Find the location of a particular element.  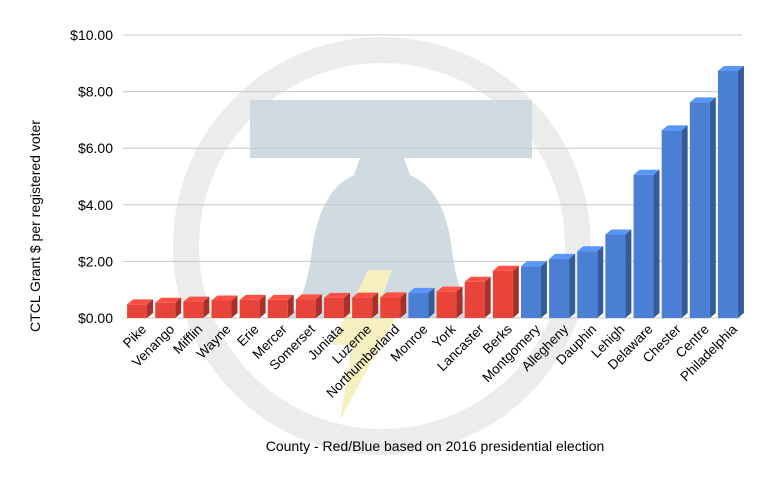

watermark-bell is located at coordinates (383, 238).